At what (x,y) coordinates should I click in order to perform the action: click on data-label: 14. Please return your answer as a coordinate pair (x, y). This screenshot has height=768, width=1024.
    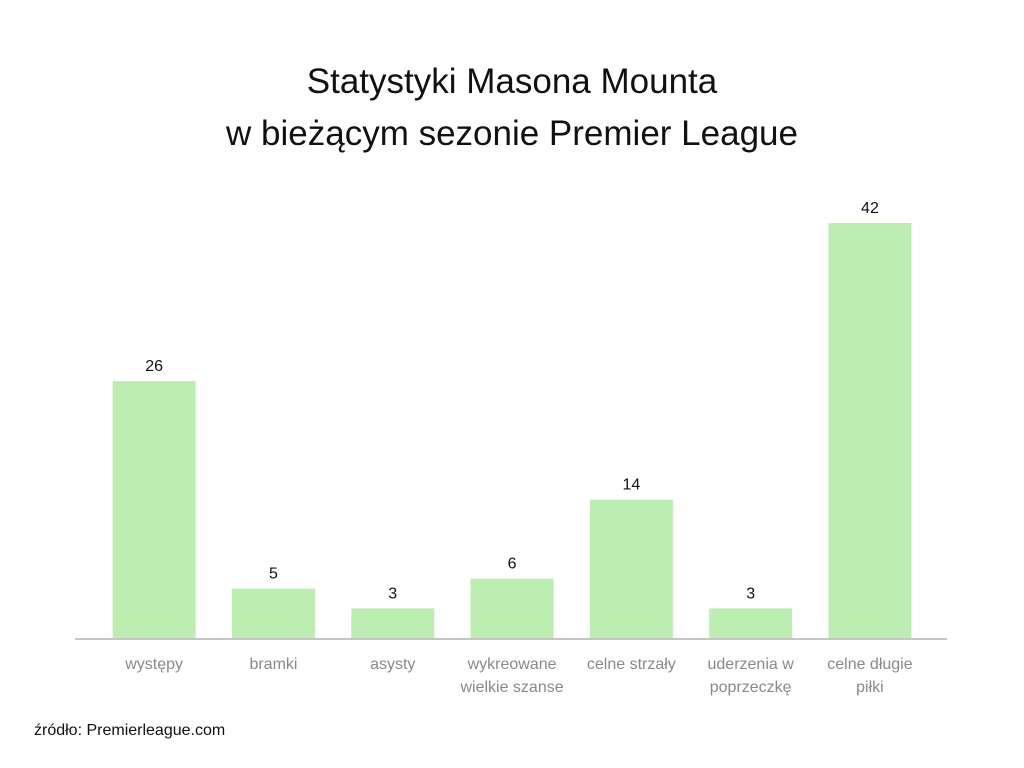
    Looking at the image, I should click on (631, 485).